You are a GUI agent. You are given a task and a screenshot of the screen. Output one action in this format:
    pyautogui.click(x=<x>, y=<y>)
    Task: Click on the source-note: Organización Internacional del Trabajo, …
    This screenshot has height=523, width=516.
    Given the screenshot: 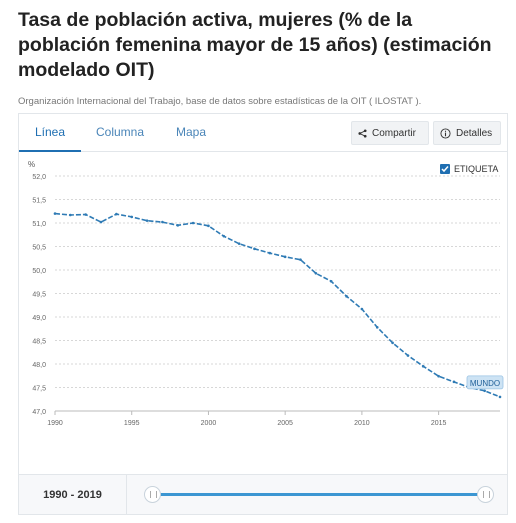 What is the action you would take?
    pyautogui.click(x=220, y=101)
    